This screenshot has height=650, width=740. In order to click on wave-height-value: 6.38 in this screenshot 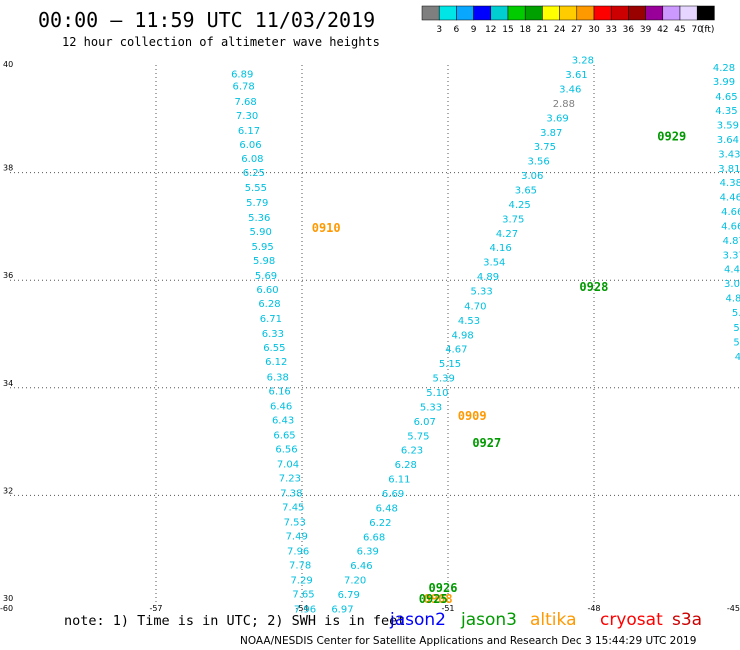, I will do `click(278, 377)`.